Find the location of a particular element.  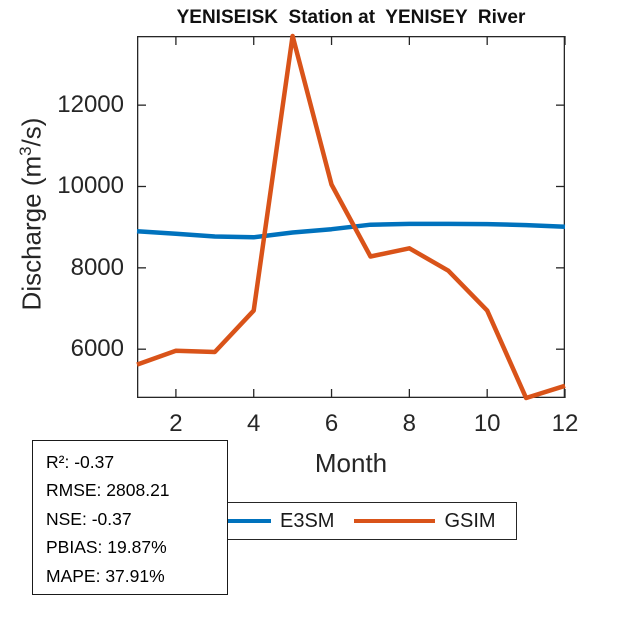

chart-title: YENISEISK Station at YENISEY River is located at coordinates (351, 17).